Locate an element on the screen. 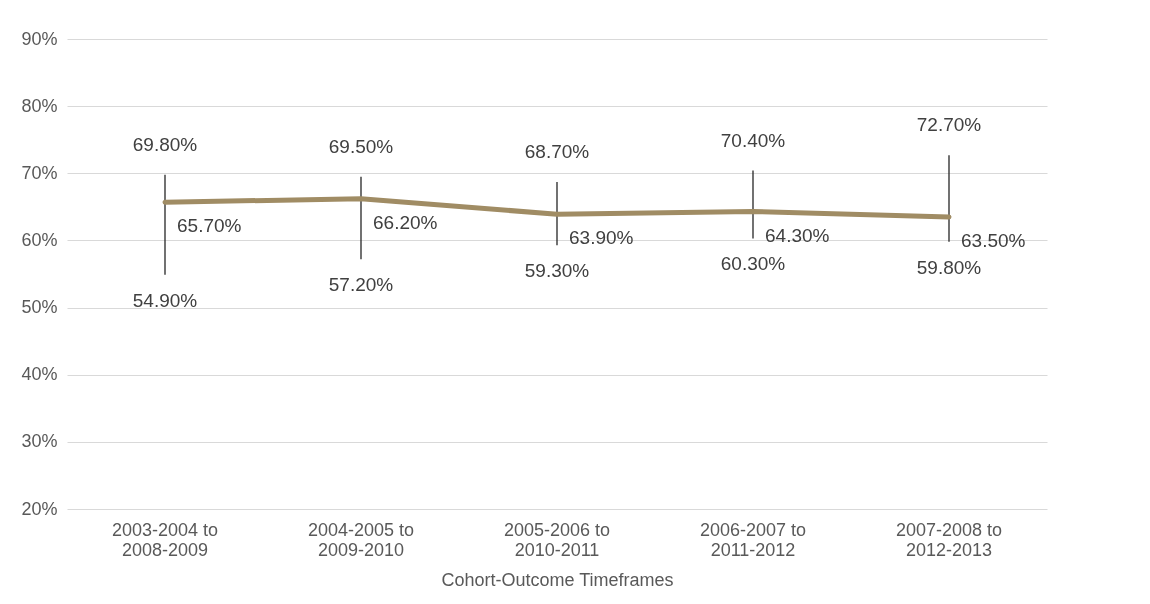 This screenshot has height=604, width=1150. x-tick-label: 2007-2008 to 2012-2013 is located at coordinates (949, 539).